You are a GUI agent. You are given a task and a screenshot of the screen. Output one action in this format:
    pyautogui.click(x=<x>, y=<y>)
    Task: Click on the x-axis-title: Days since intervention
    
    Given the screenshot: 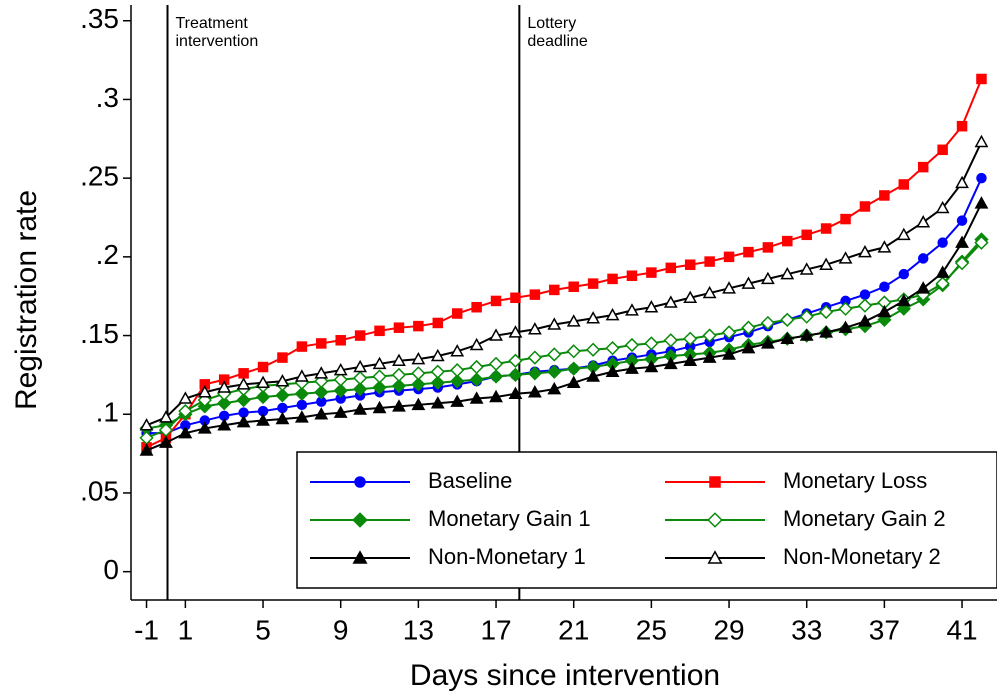 What is the action you would take?
    pyautogui.click(x=565, y=675)
    